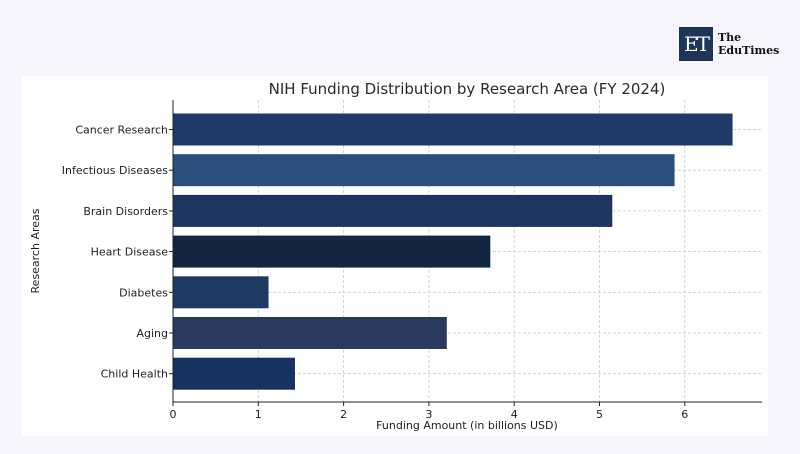  What do you see at coordinates (125, 211) in the screenshot?
I see `y-tick-label: Brain Disorders` at bounding box center [125, 211].